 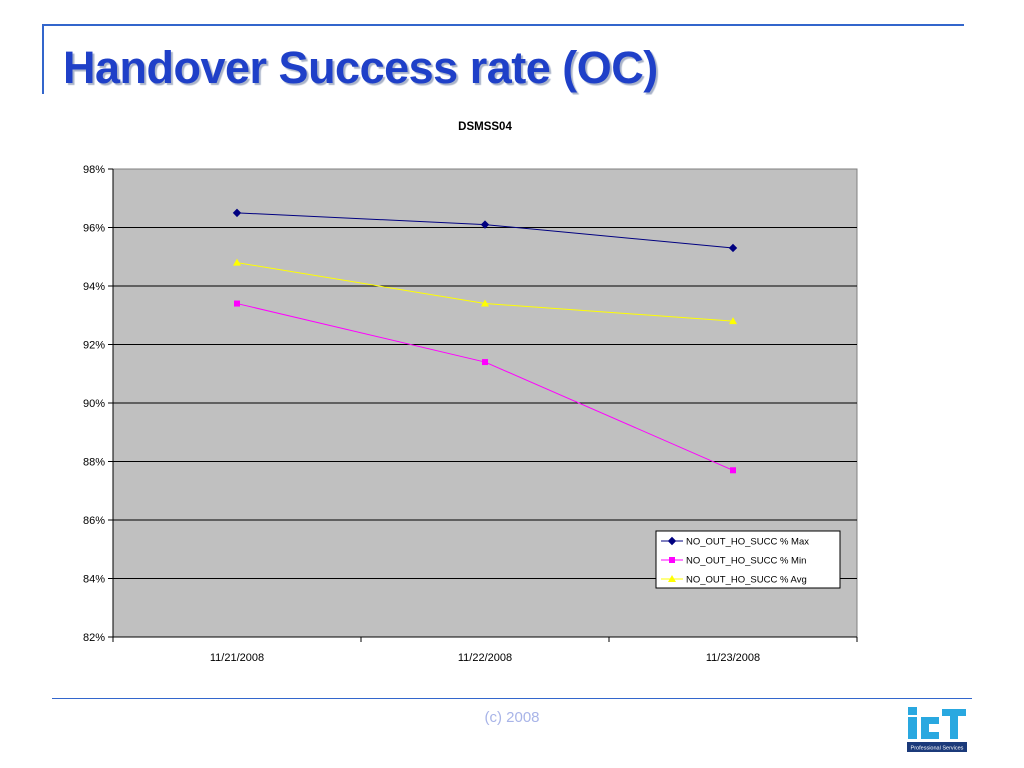 I want to click on top-rule, so click(x=503, y=25).